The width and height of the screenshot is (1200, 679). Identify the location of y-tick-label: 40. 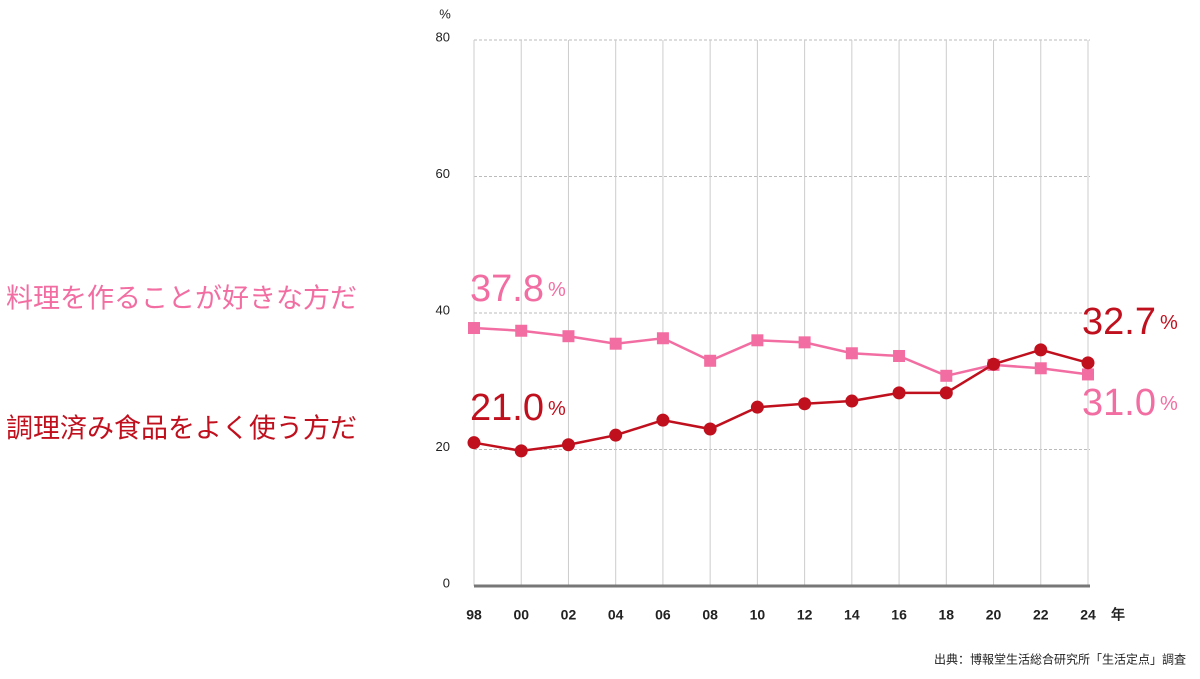
(443, 309).